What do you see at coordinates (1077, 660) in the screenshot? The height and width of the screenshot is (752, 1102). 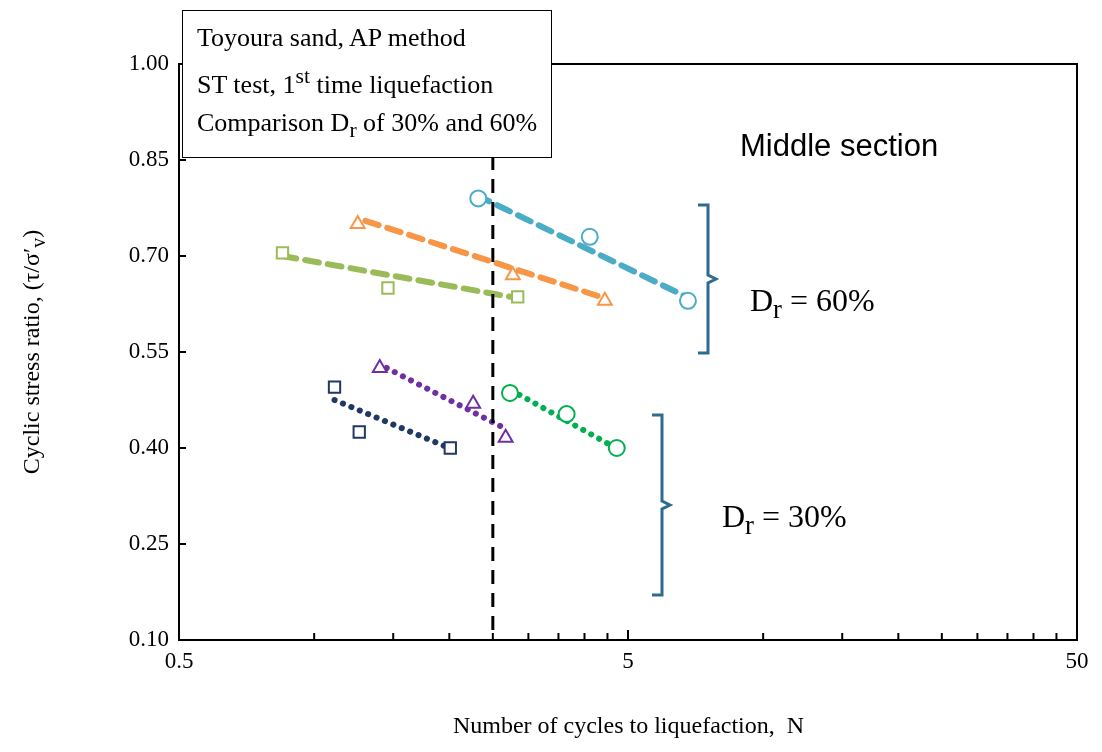 I see `x-tick-label: 50` at bounding box center [1077, 660].